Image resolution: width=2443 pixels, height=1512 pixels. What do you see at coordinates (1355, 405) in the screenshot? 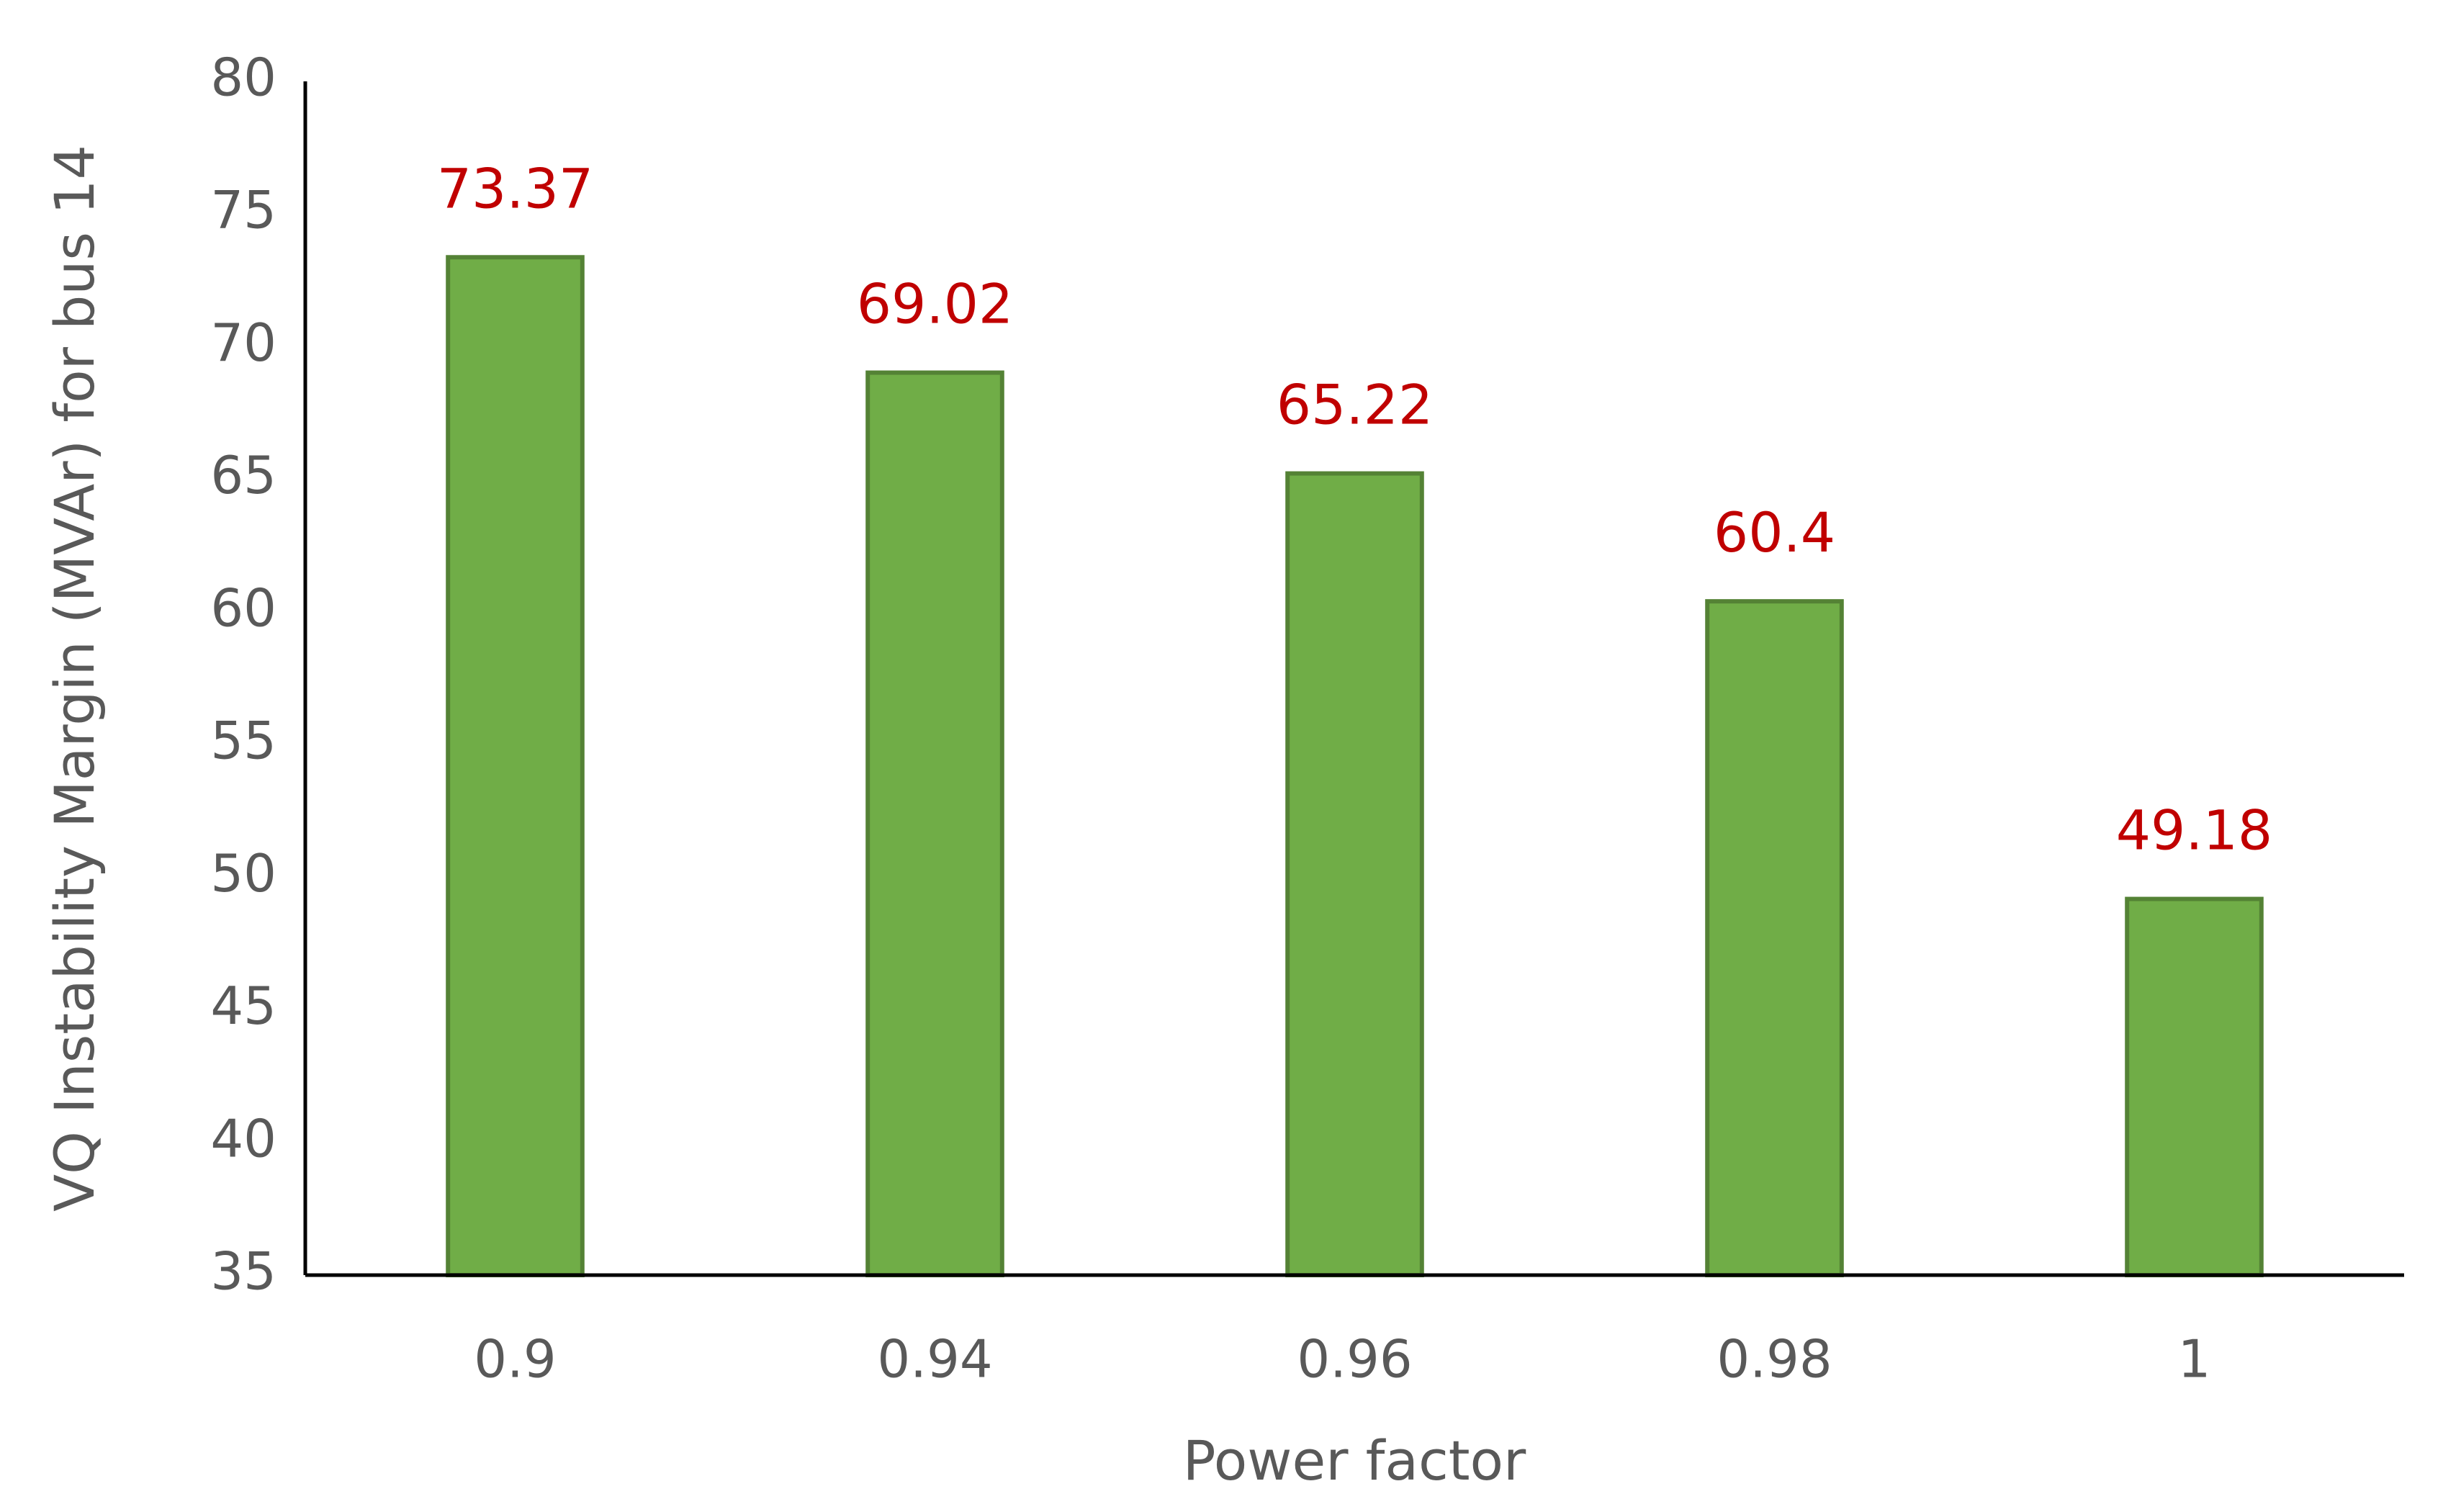
I see `data-label: 65.22` at bounding box center [1355, 405].